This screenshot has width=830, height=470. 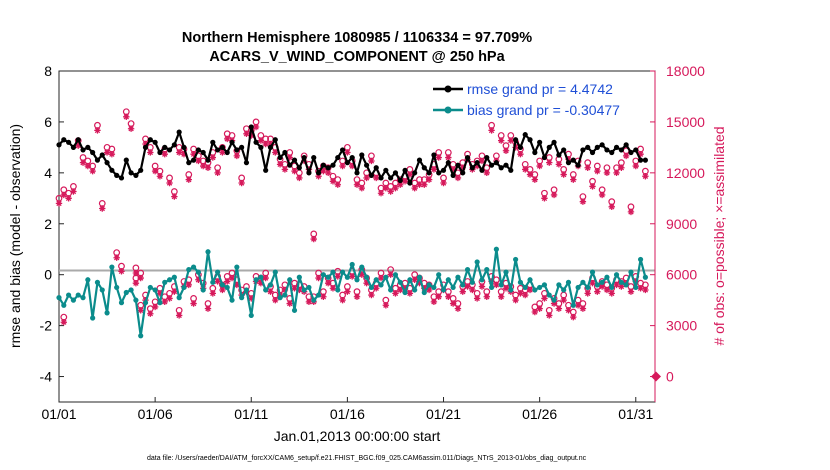 What do you see at coordinates (251, 414) in the screenshot?
I see `x-tick-label: 01/11` at bounding box center [251, 414].